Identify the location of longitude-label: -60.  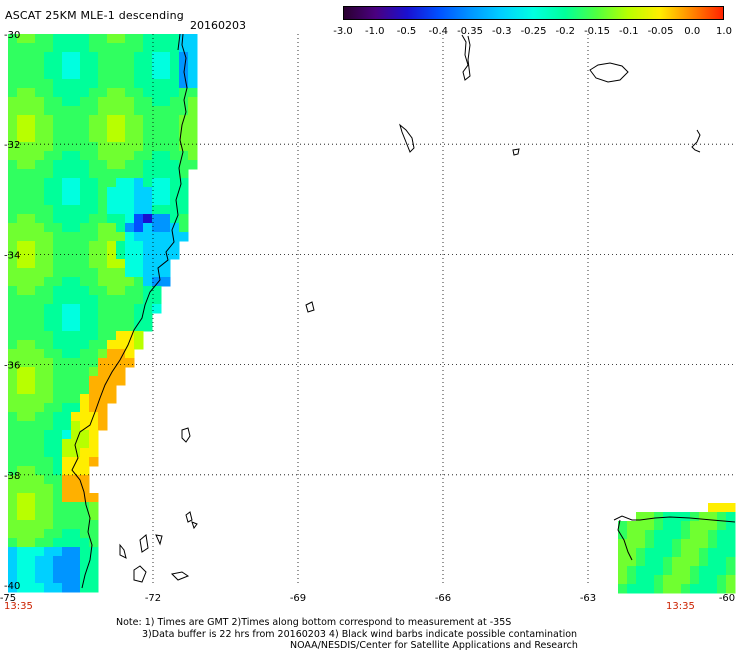
(727, 598).